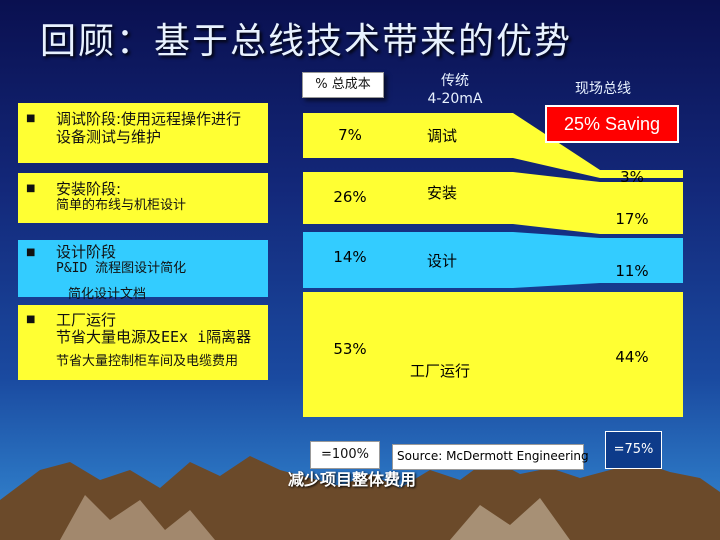 This screenshot has height=540, width=720. I want to click on left-panel-operation, so click(143, 342).